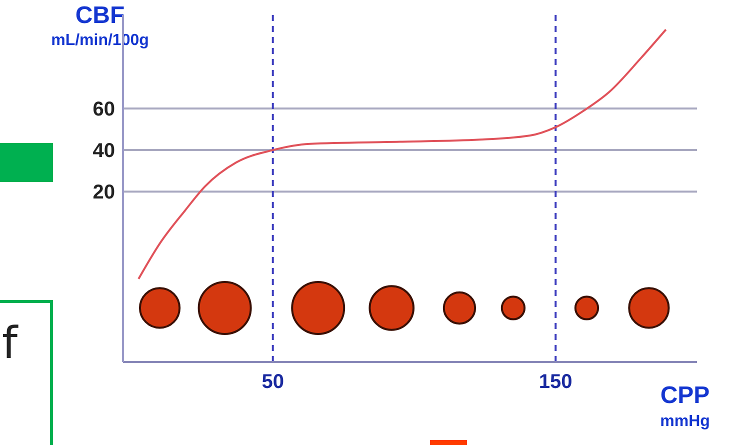 The height and width of the screenshot is (445, 743). What do you see at coordinates (103, 151) in the screenshot?
I see `y-tick-label: 40` at bounding box center [103, 151].